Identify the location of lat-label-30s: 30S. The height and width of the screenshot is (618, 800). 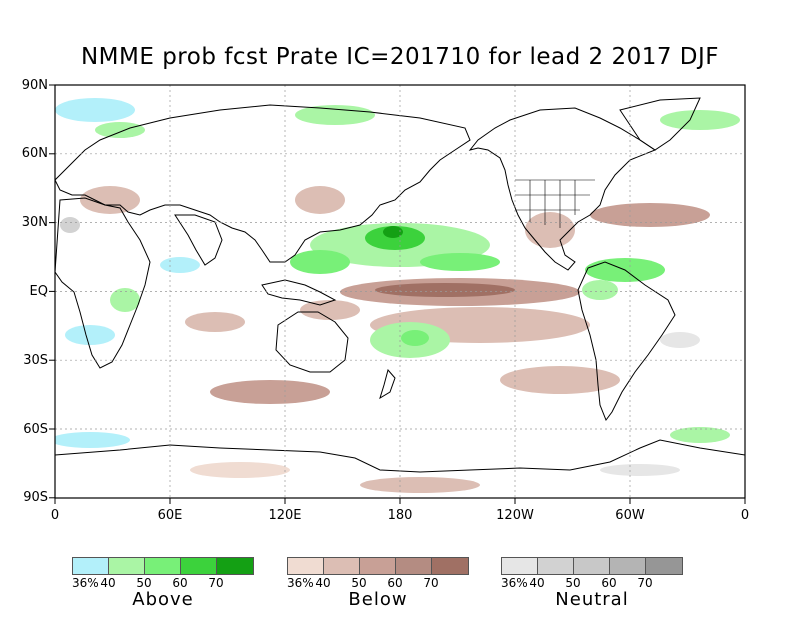
(35, 360).